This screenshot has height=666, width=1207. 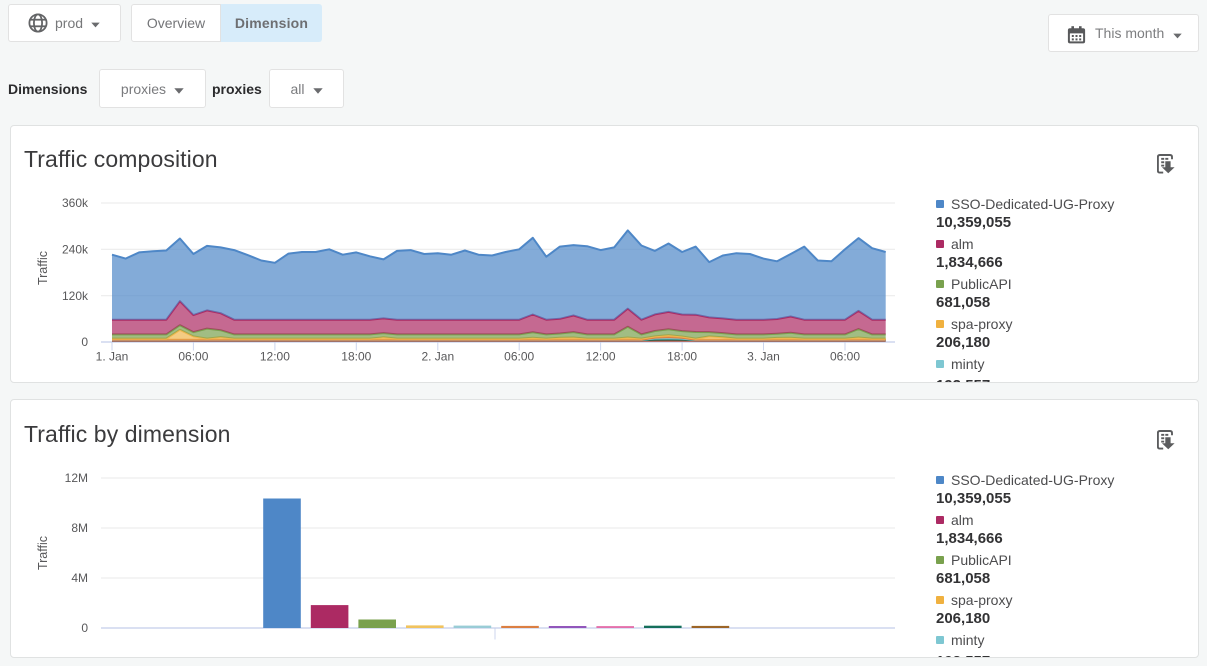 I want to click on svg-text: 240k, so click(x=75, y=250).